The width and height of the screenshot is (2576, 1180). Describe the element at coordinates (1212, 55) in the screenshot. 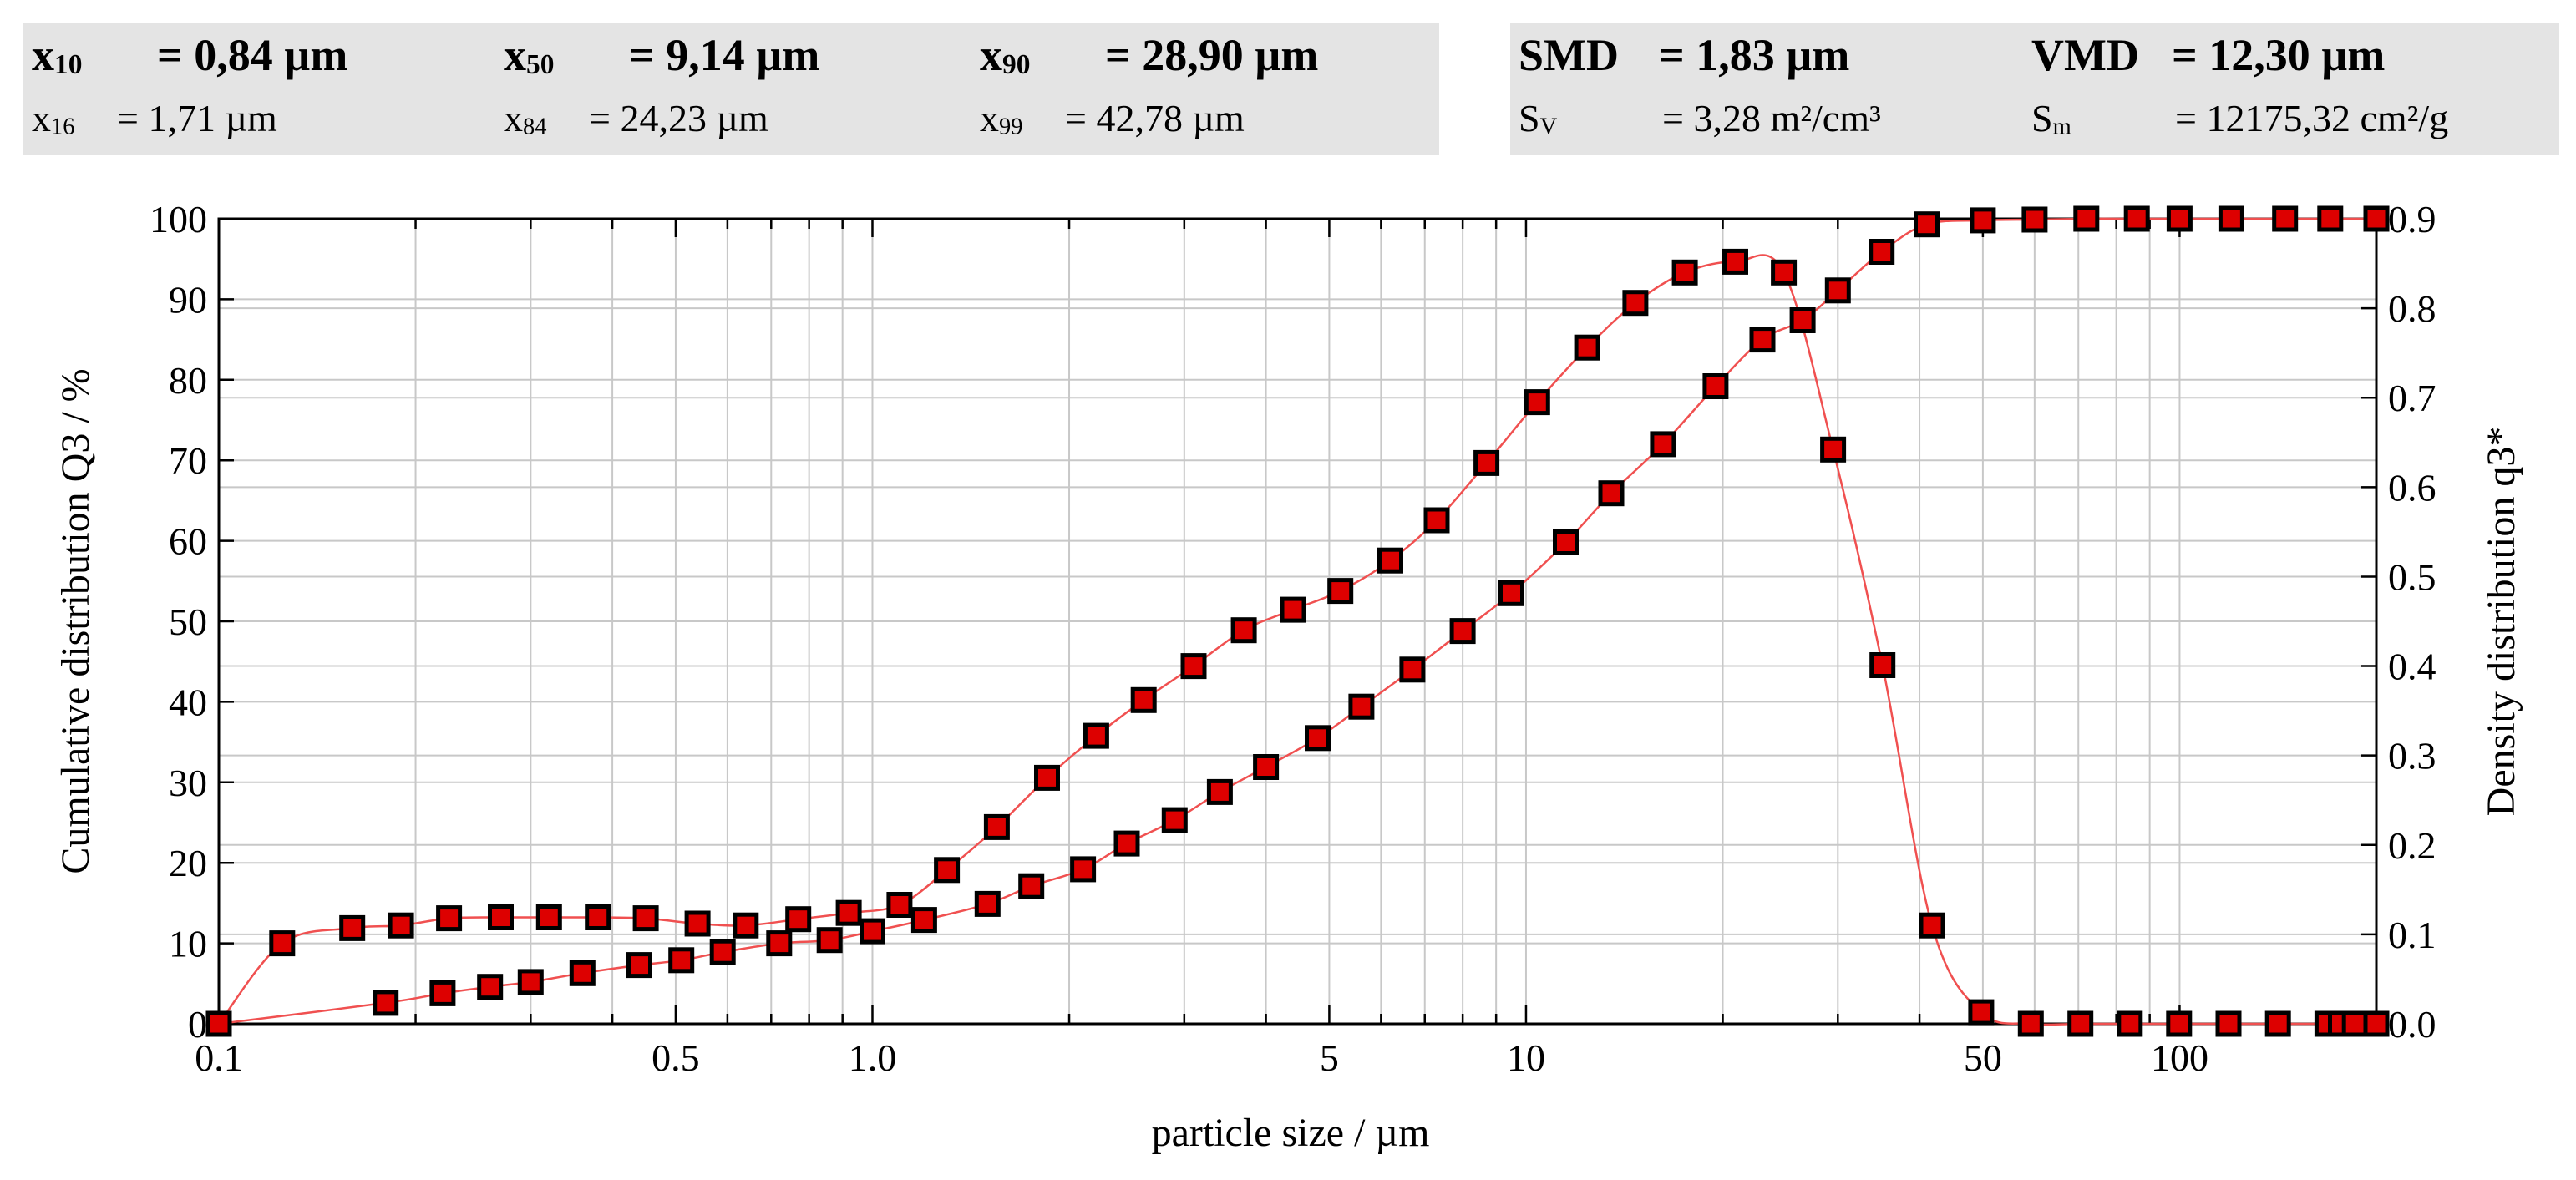

I see `stat-x90-value: = 28,90 µm` at that location.